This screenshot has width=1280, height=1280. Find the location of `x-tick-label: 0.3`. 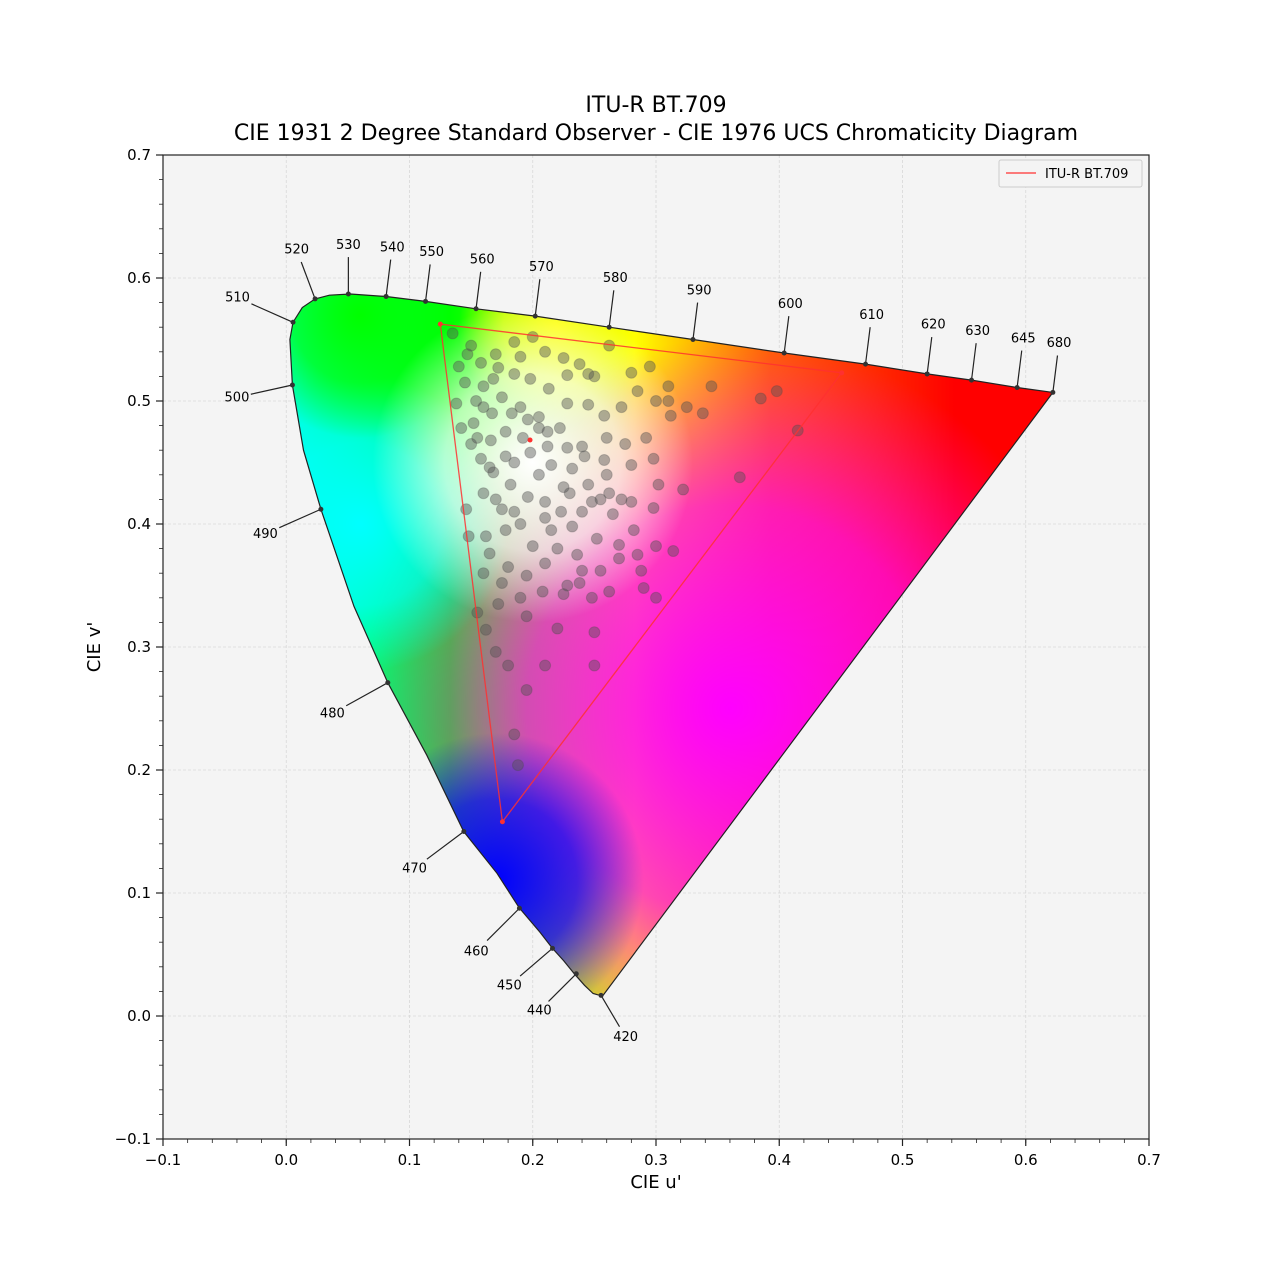

x-tick-label: 0.3 is located at coordinates (656, 1160).